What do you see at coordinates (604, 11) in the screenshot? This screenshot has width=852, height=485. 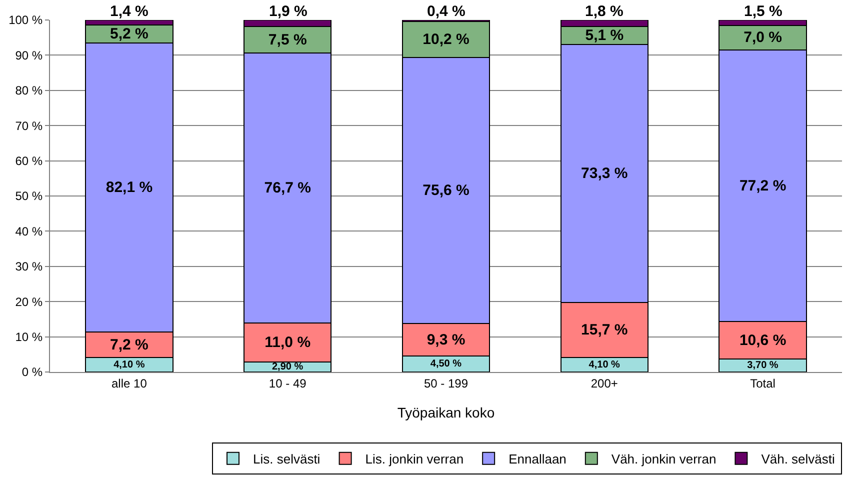 I see `data-label: 1,8 %` at bounding box center [604, 11].